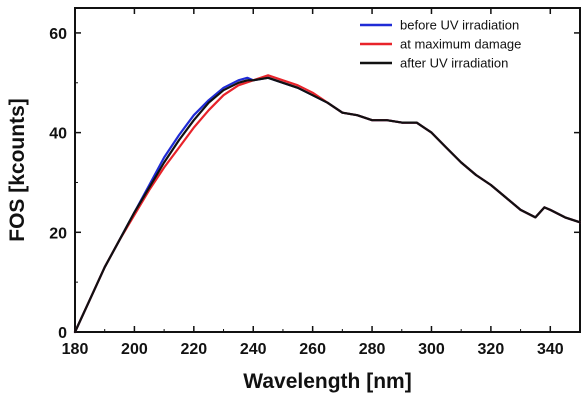  What do you see at coordinates (459, 25) in the screenshot?
I see `legend-label: before UV irradiation` at bounding box center [459, 25].